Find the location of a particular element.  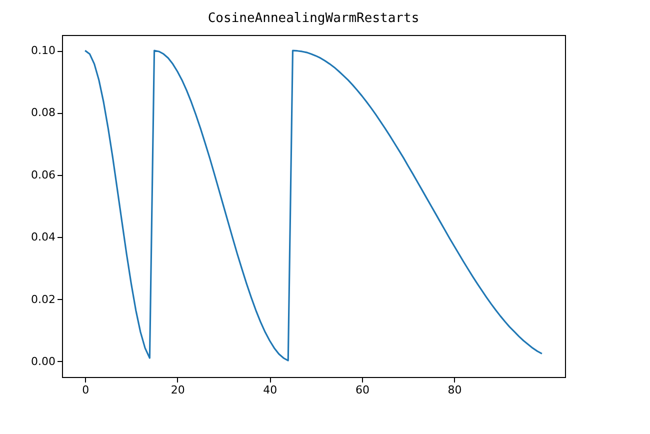

y-tick-label: 0.08 is located at coordinates (43, 113).